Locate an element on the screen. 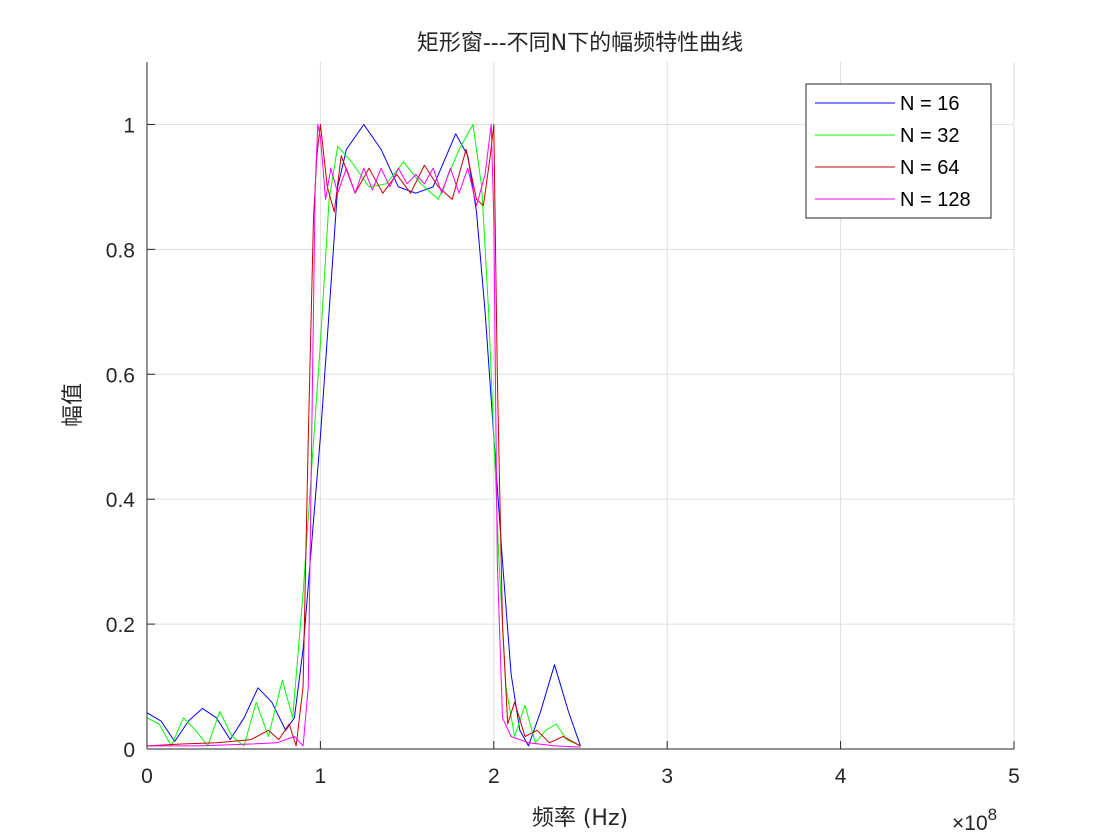  y-tick-label: 0.4 is located at coordinates (121, 500).